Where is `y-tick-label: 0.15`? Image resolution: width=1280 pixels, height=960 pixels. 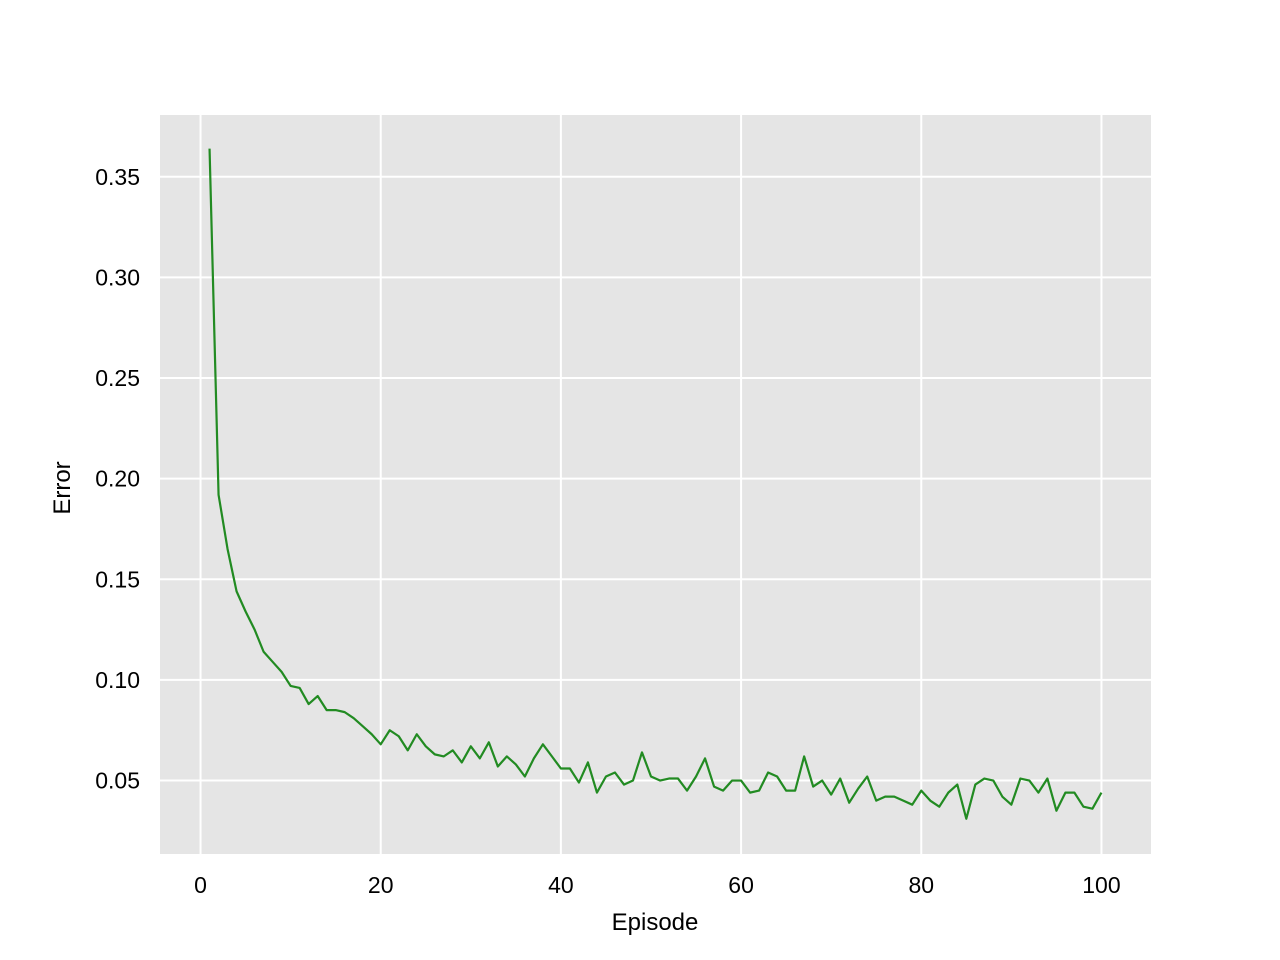
y-tick-label: 0.15 is located at coordinates (117, 579).